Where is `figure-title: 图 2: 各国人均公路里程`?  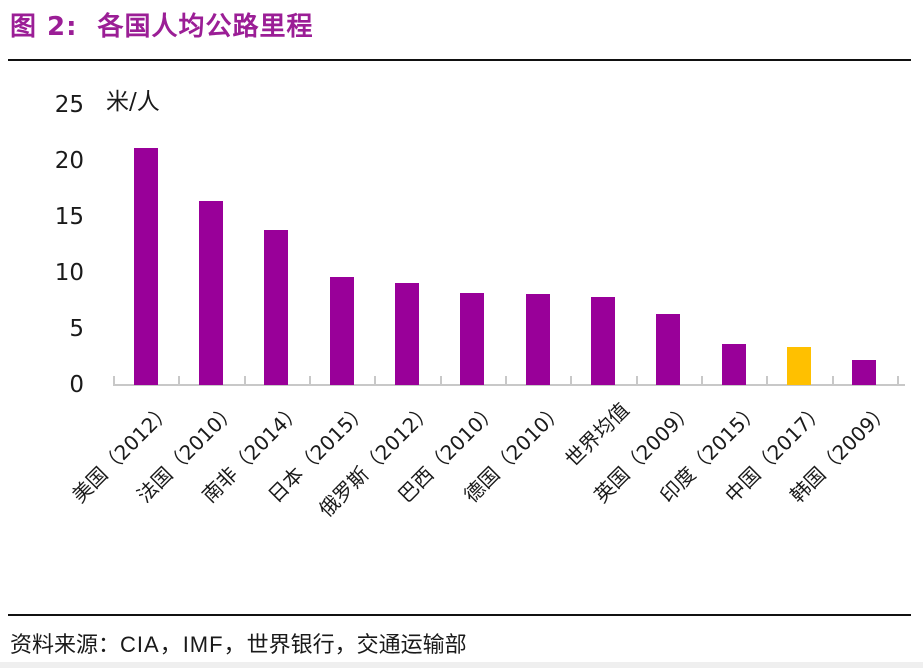
figure-title: 图 2: 各国人均公路里程 is located at coordinates (162, 24).